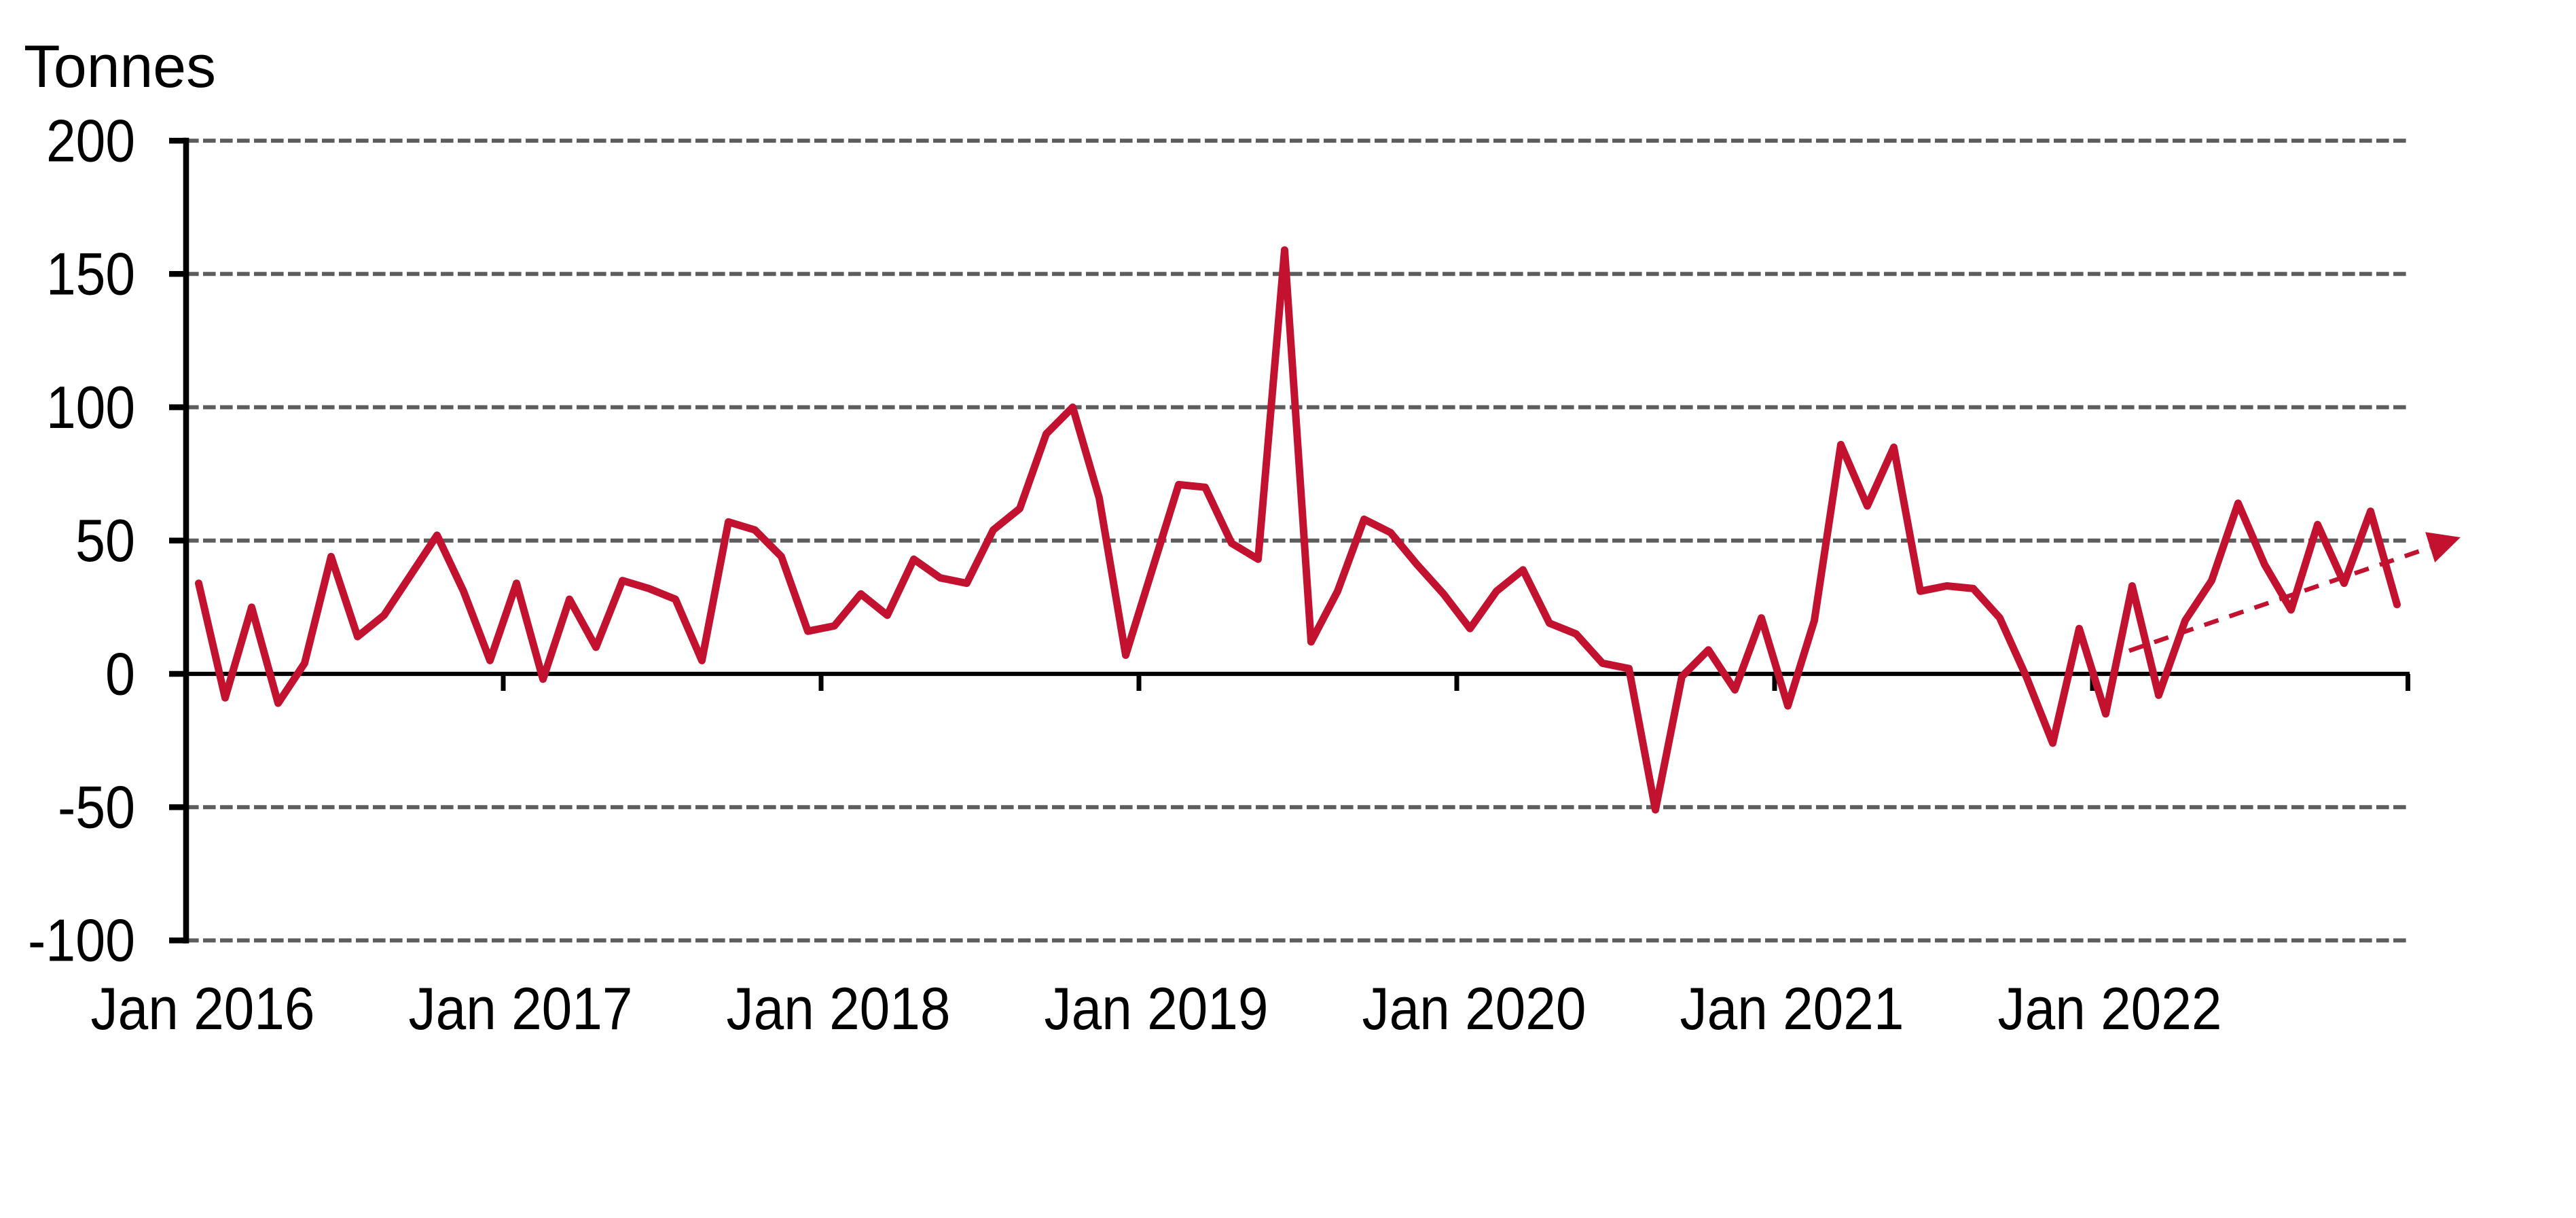 Image resolution: width=2576 pixels, height=1218 pixels. Describe the element at coordinates (105, 540) in the screenshot. I see `svg-text: 50` at that location.